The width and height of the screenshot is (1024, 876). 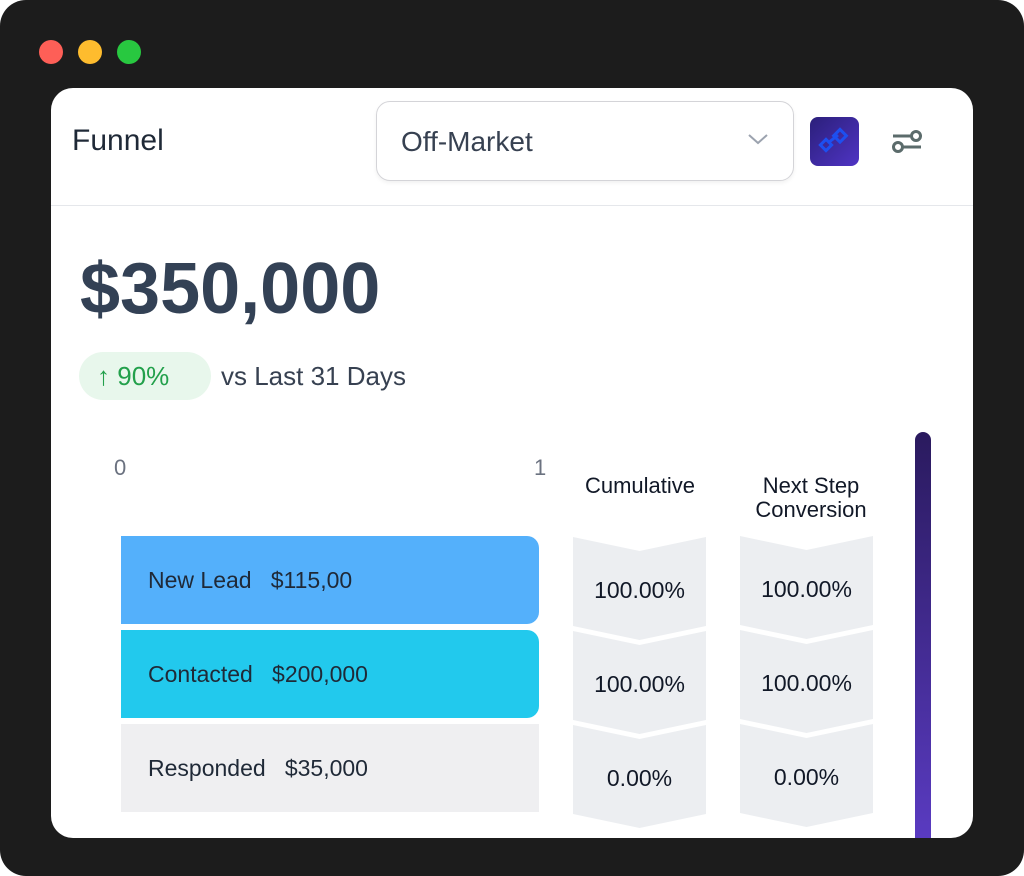 What do you see at coordinates (230, 289) in the screenshot?
I see `total-value: $350,000` at bounding box center [230, 289].